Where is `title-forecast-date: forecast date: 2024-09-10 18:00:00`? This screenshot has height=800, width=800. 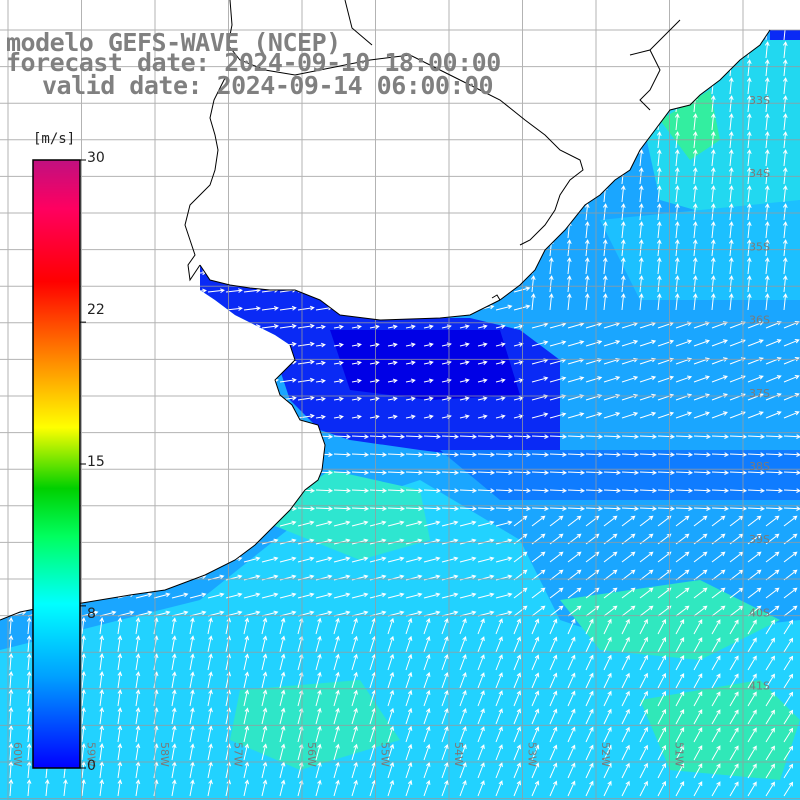 title-forecast-date: forecast date: 2024-09-10 18:00:00 is located at coordinates (253, 62).